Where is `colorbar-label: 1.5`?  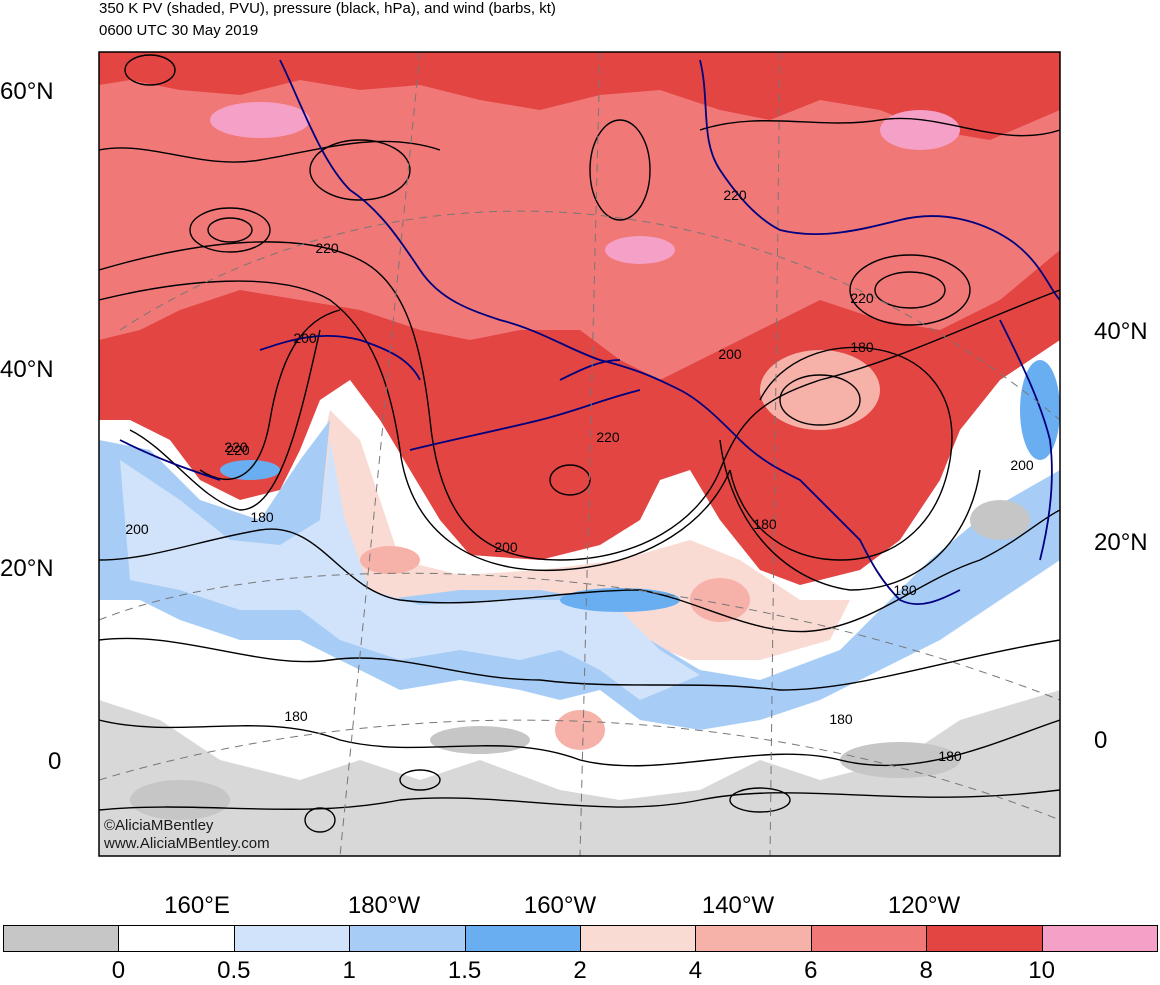
colorbar-label: 1.5 is located at coordinates (464, 970).